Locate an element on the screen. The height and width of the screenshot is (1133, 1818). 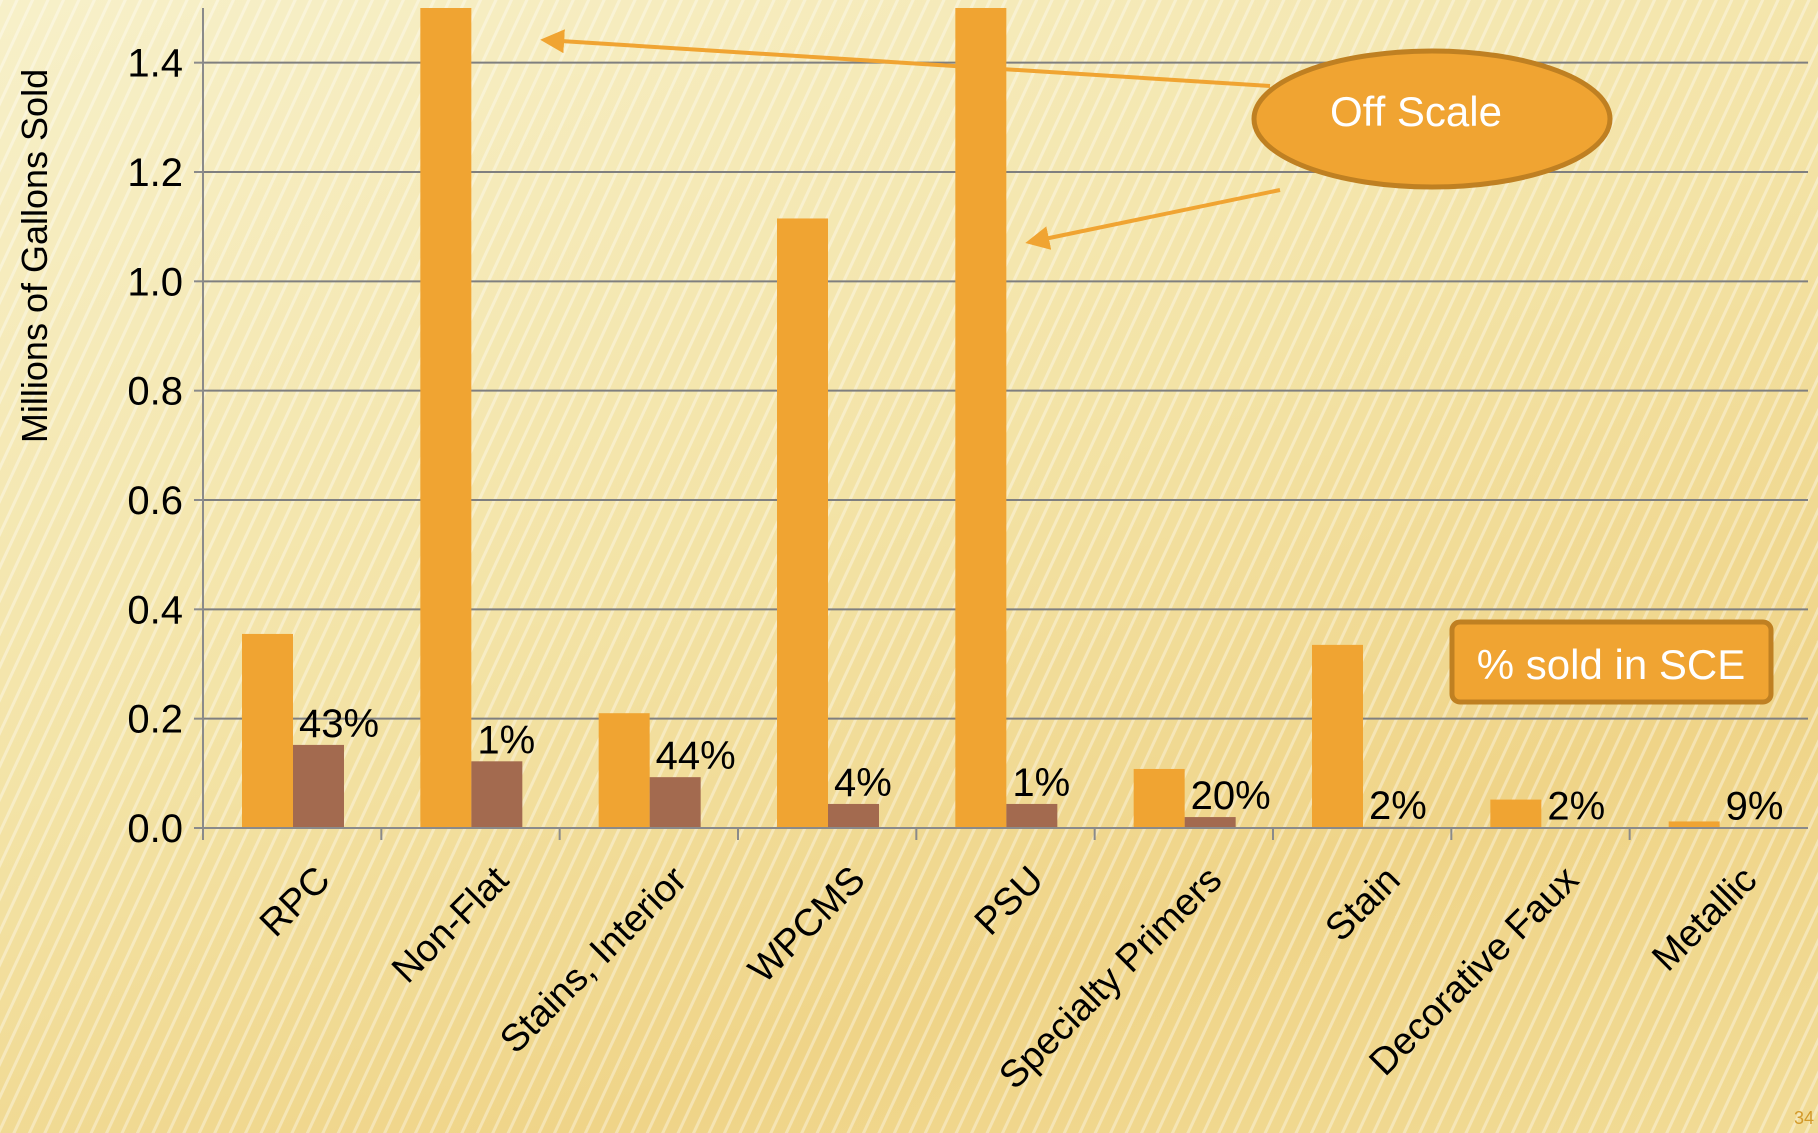
percent-box-shape is located at coordinates (1611, 662).